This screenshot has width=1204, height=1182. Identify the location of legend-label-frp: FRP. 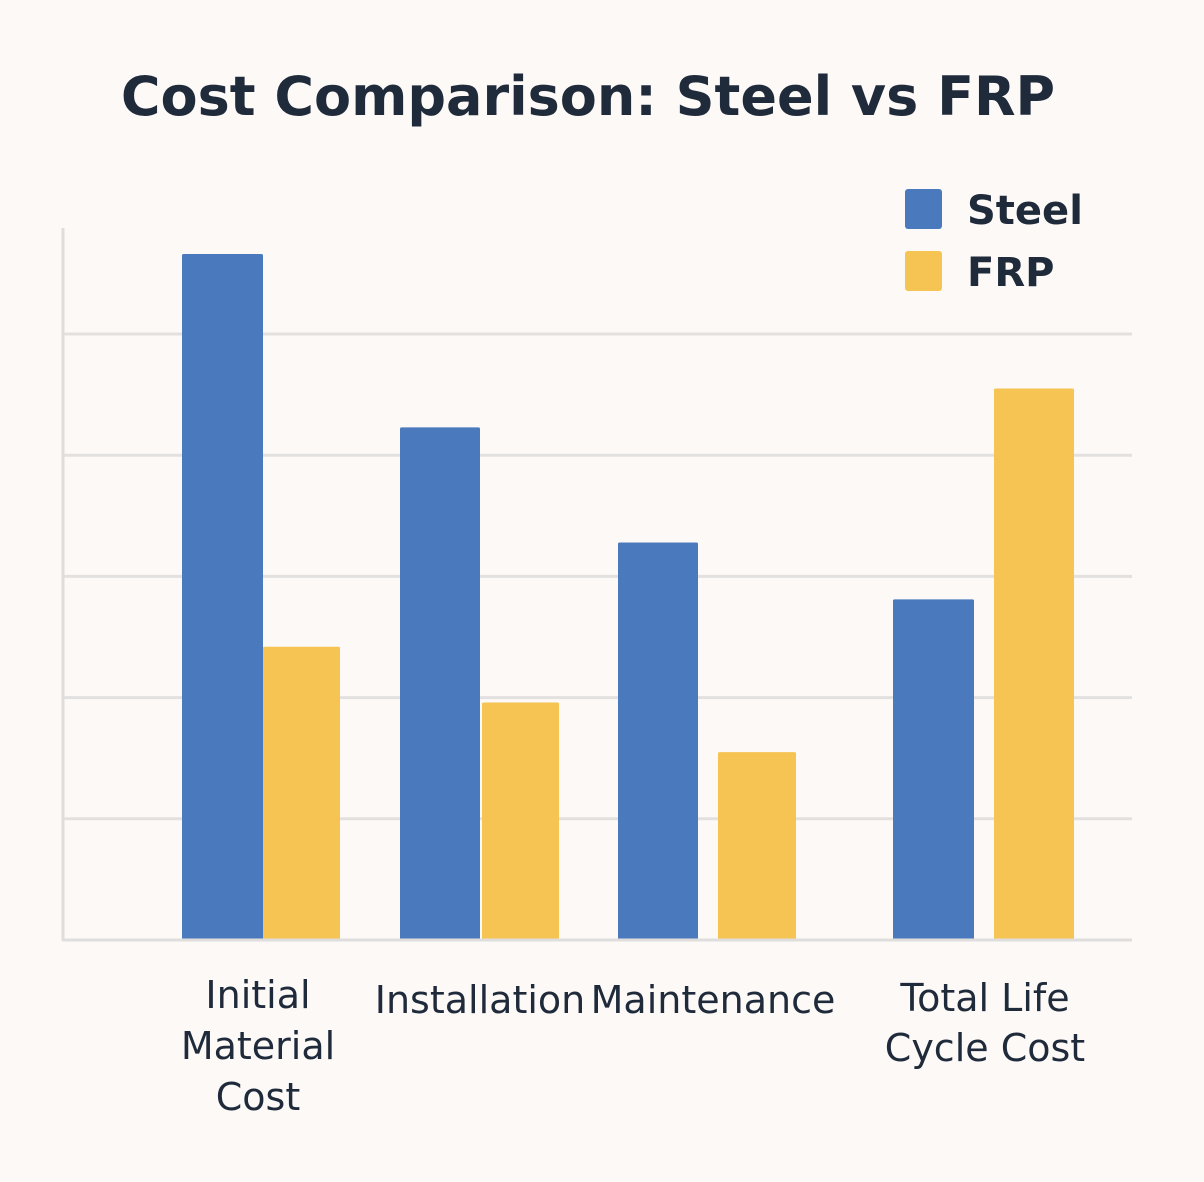
(1010, 273).